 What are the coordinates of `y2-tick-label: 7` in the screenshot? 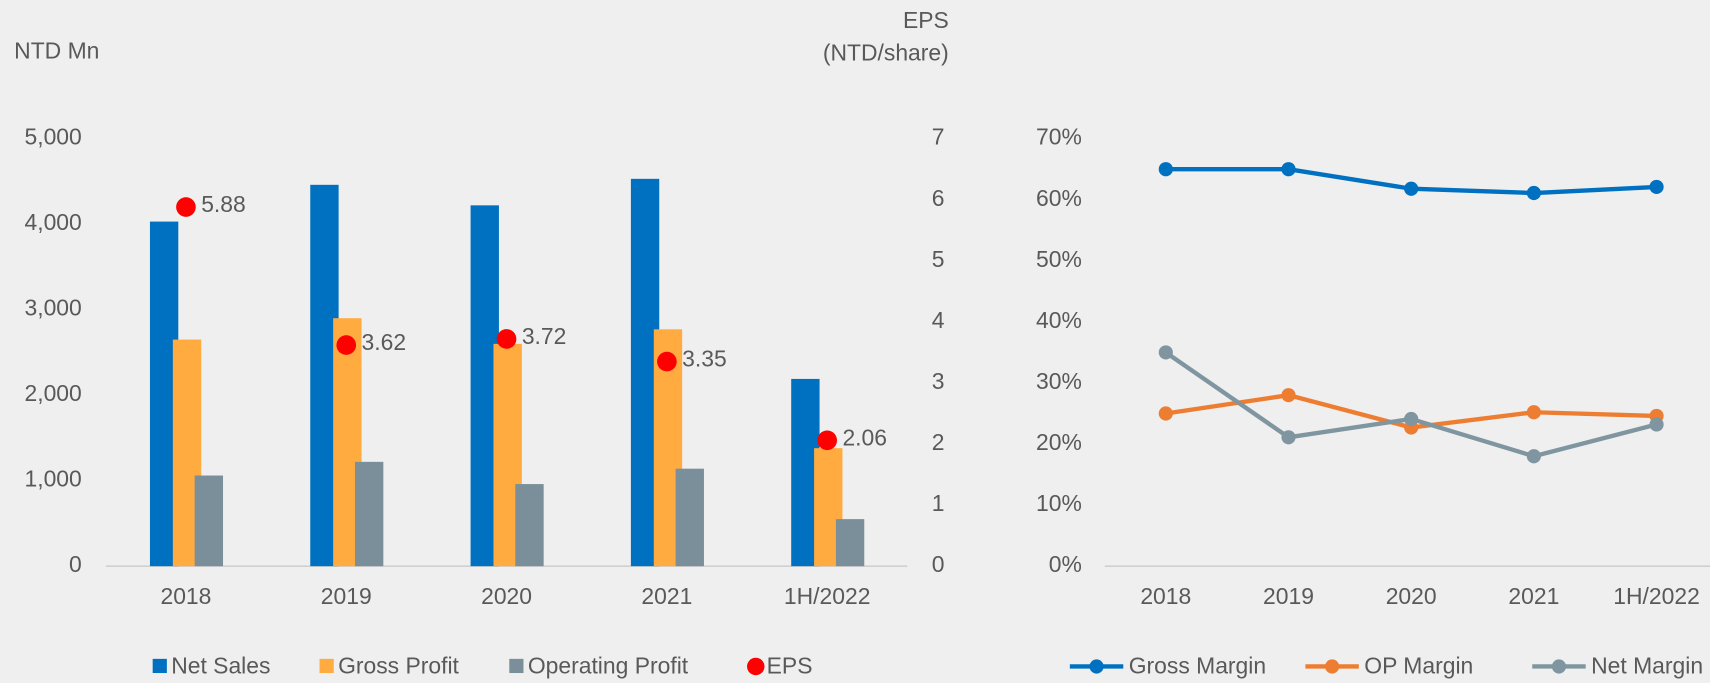 It's located at (938, 137).